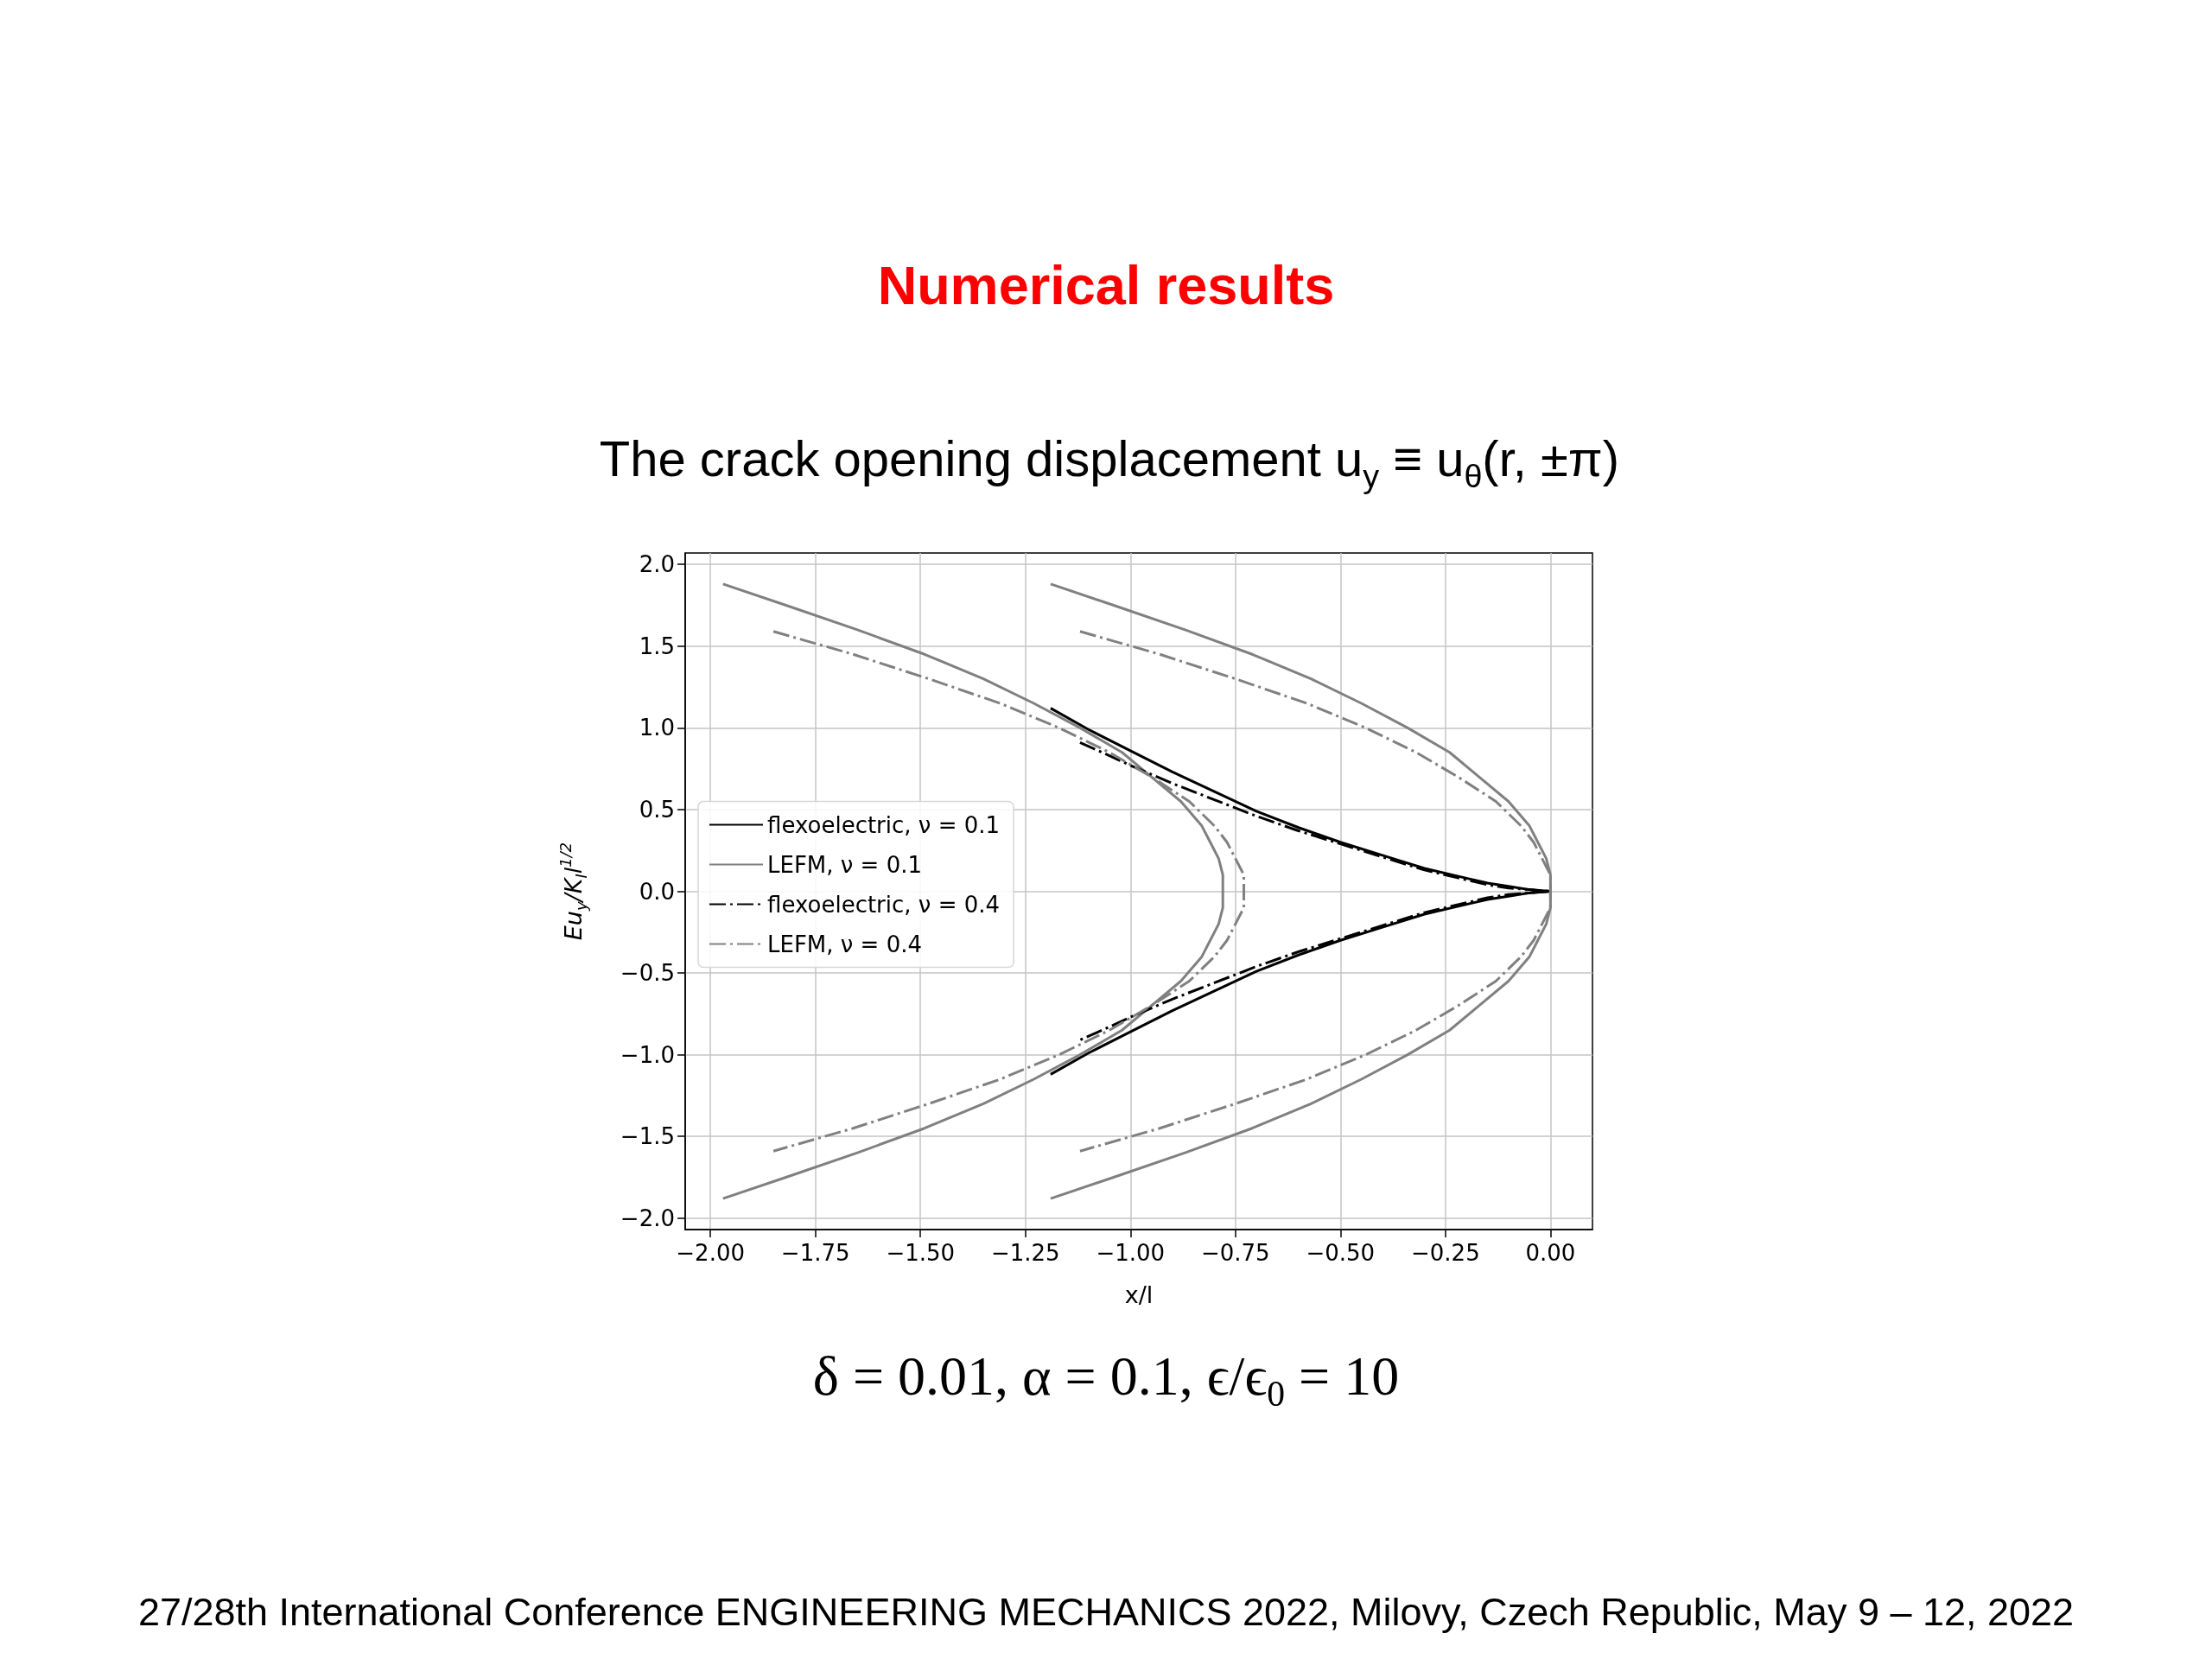  I want to click on y-tick-label: −1.5, so click(647, 1136).